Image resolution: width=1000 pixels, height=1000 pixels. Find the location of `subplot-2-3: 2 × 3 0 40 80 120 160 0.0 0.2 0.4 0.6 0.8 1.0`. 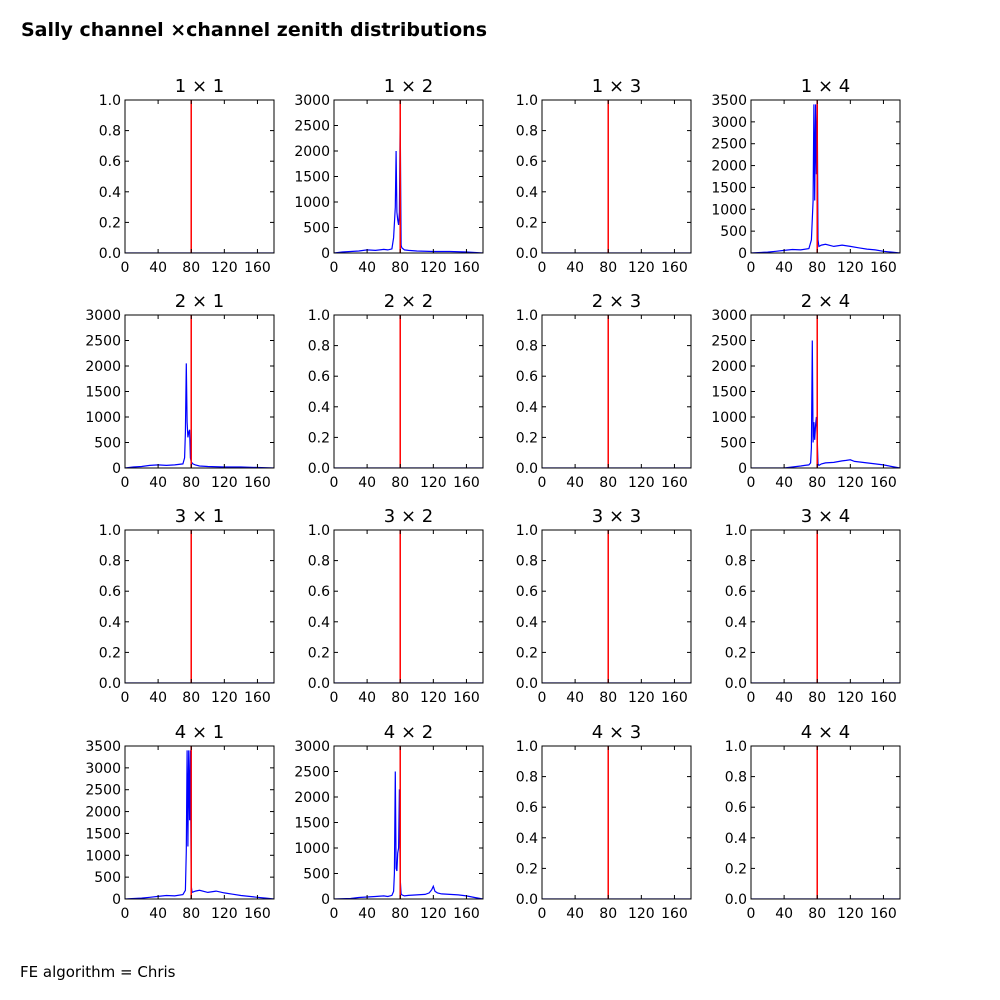

subplot-2-3: 2 × 3 0 40 80 120 160 0.0 0.2 0.4 0.6 0.8 1.0 is located at coordinates (604, 391).